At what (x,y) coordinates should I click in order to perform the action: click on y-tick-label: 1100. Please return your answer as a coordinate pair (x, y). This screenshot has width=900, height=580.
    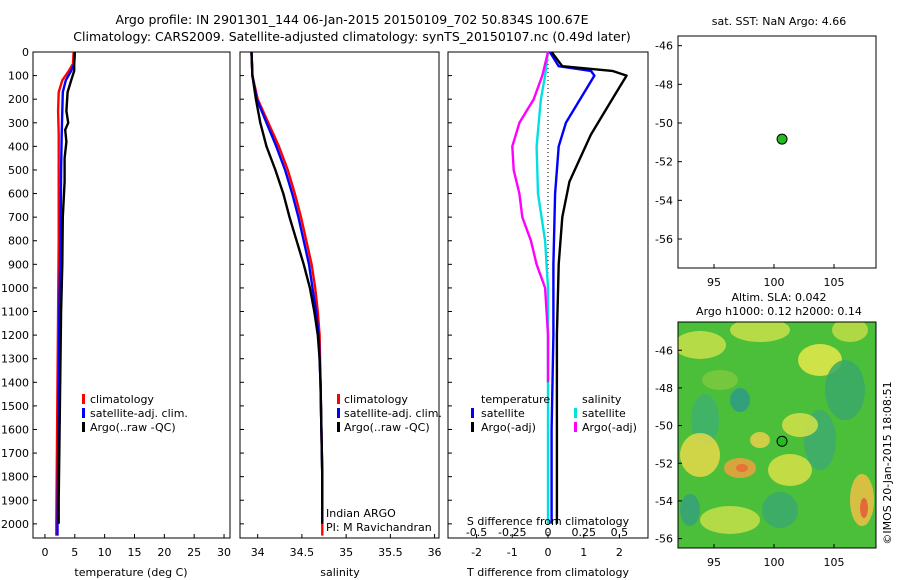
    Looking at the image, I should click on (15, 312).